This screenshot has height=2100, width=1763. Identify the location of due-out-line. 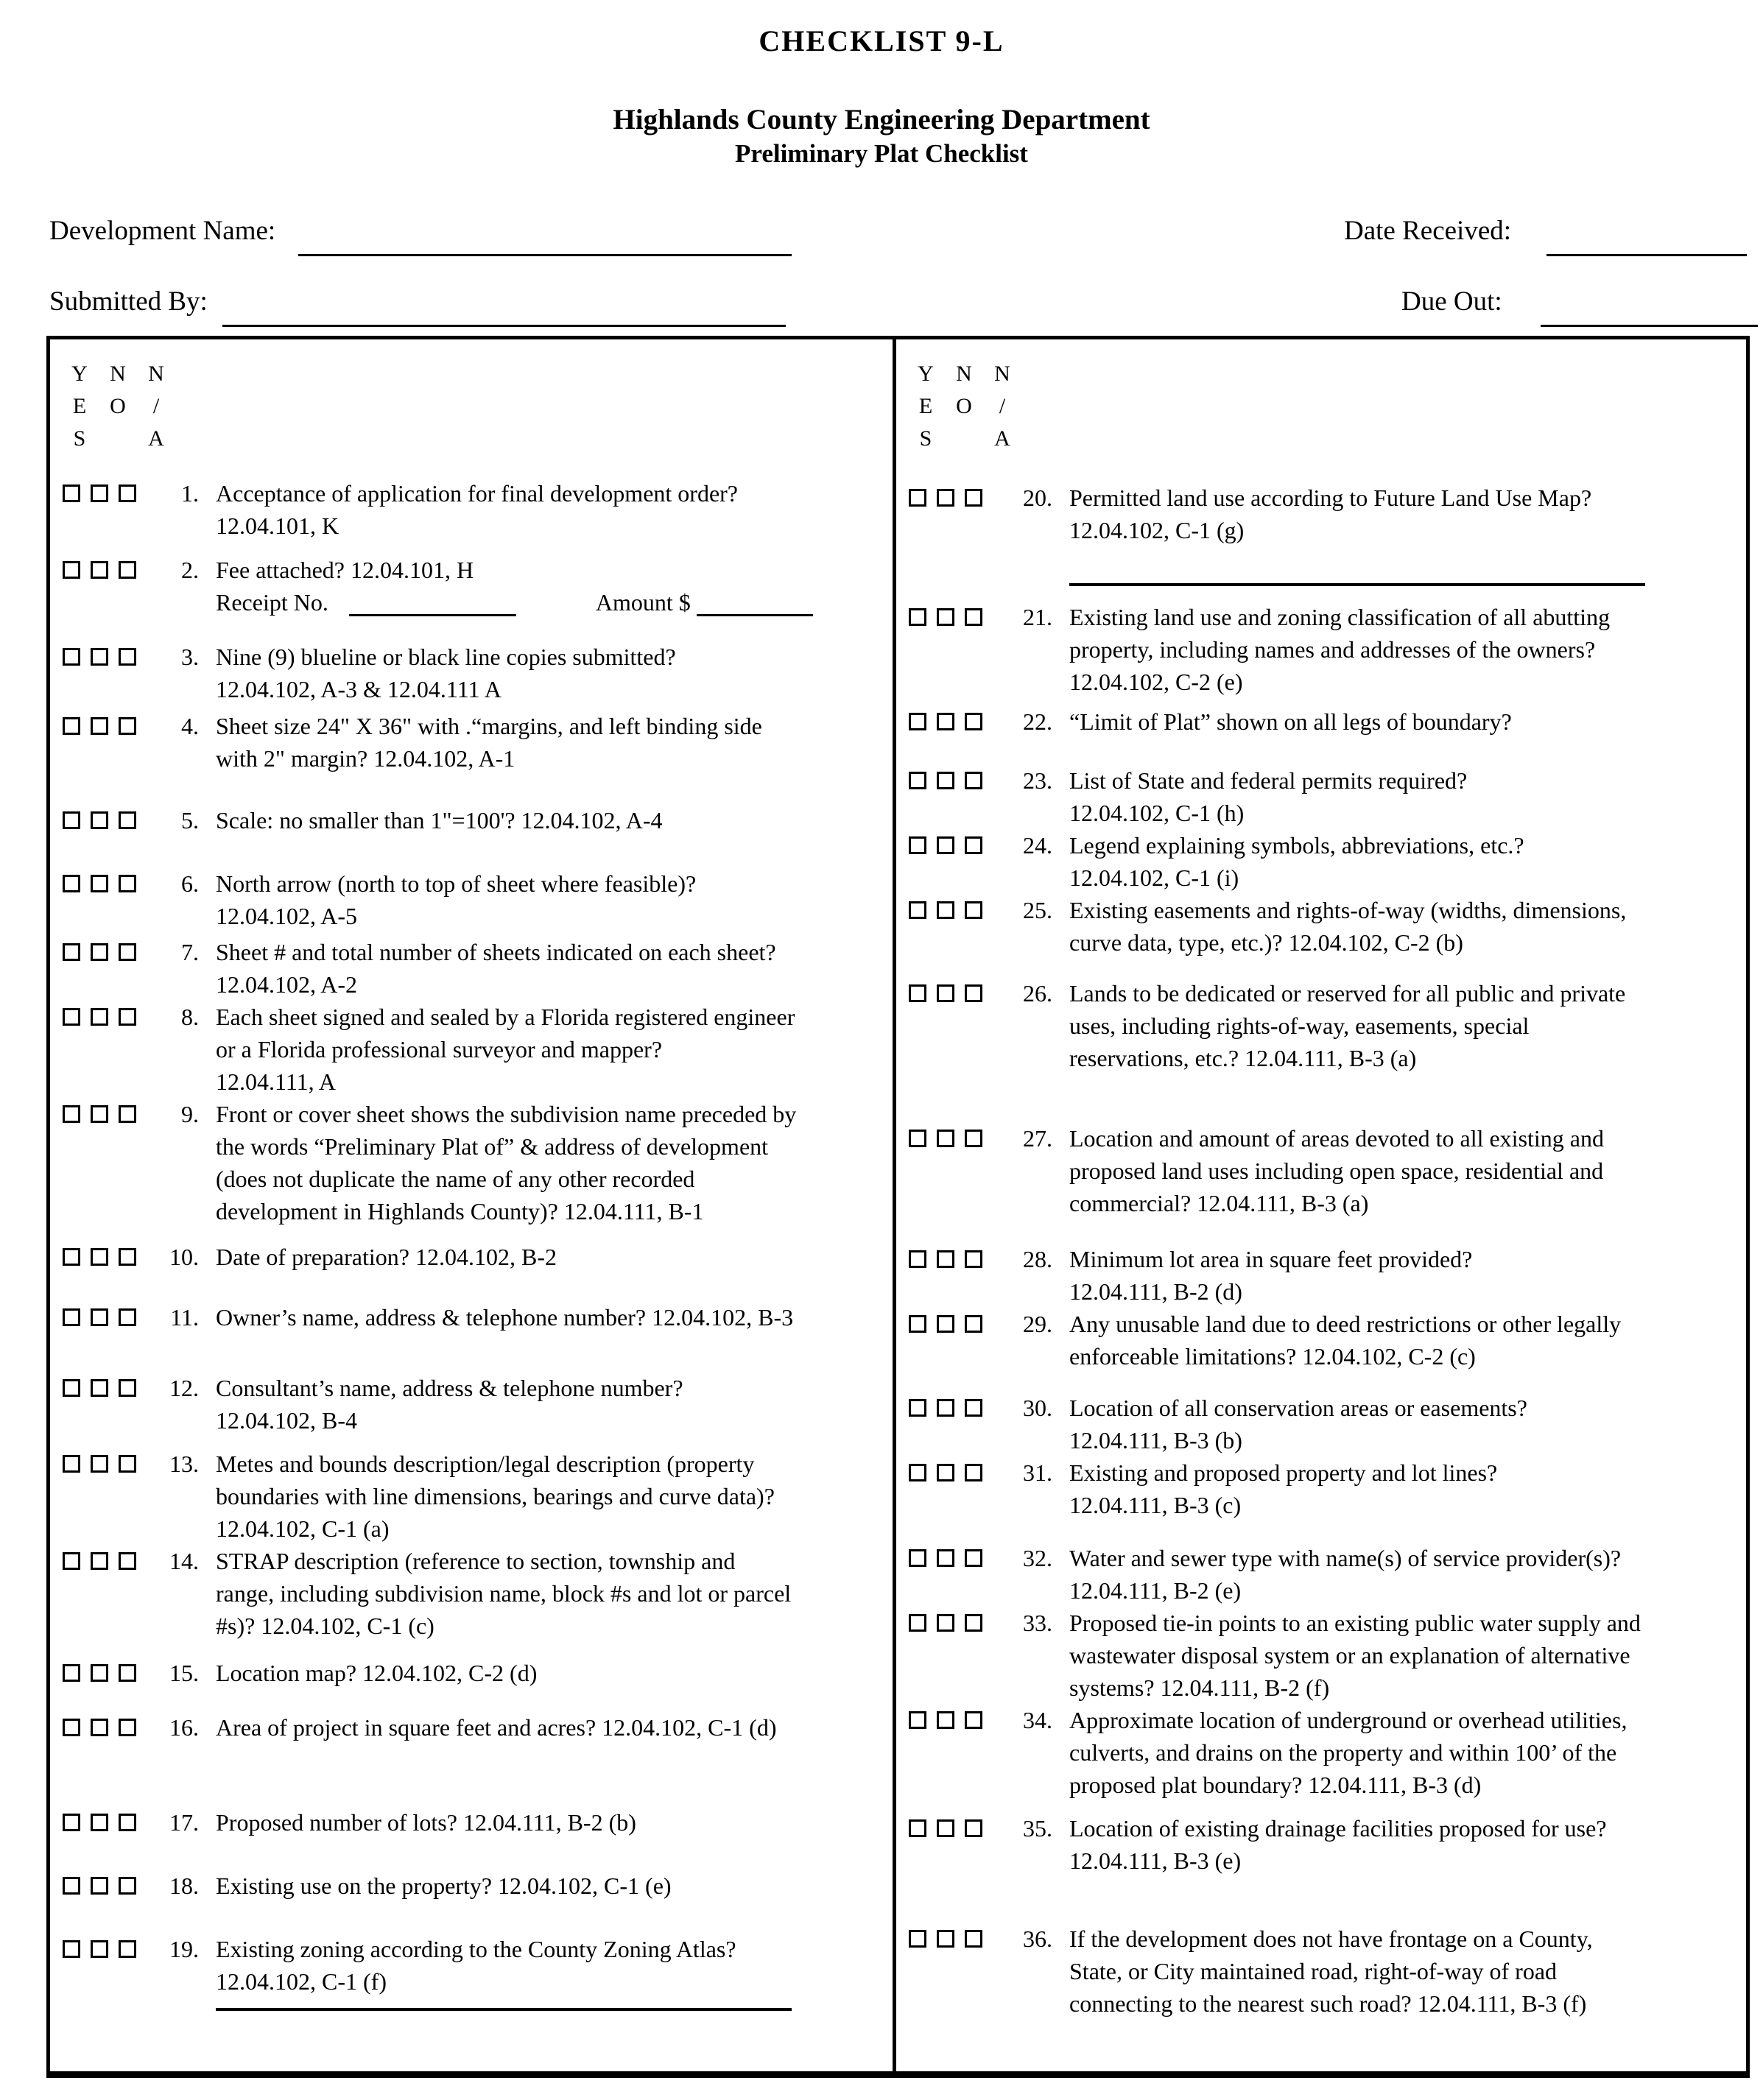
(1649, 325).